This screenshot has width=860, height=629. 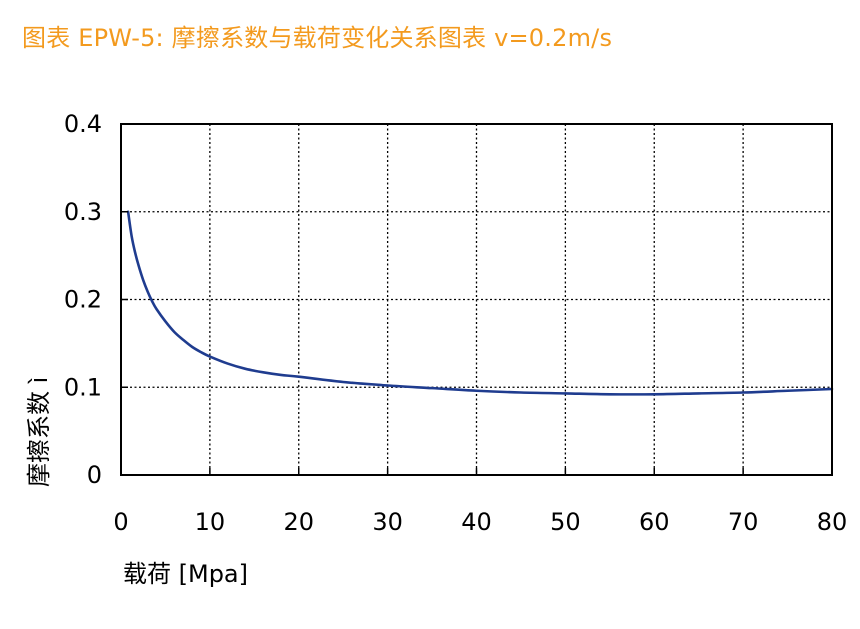 I want to click on x-tick-label: 60, so click(x=654, y=522).